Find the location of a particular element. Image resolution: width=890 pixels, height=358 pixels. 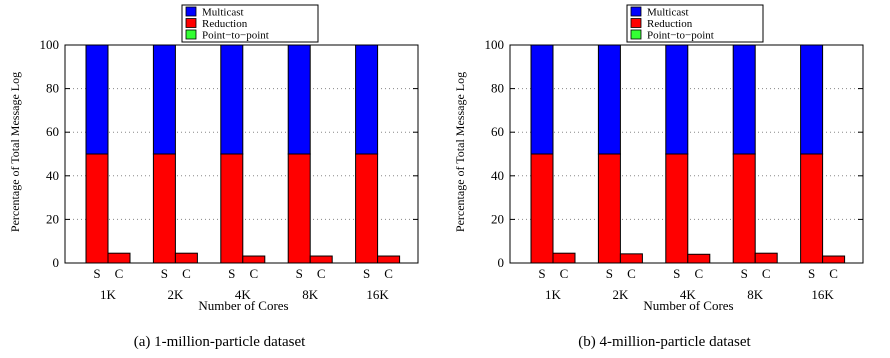

figure-caption: (a) 1-million-particle dataset is located at coordinates (220, 342).